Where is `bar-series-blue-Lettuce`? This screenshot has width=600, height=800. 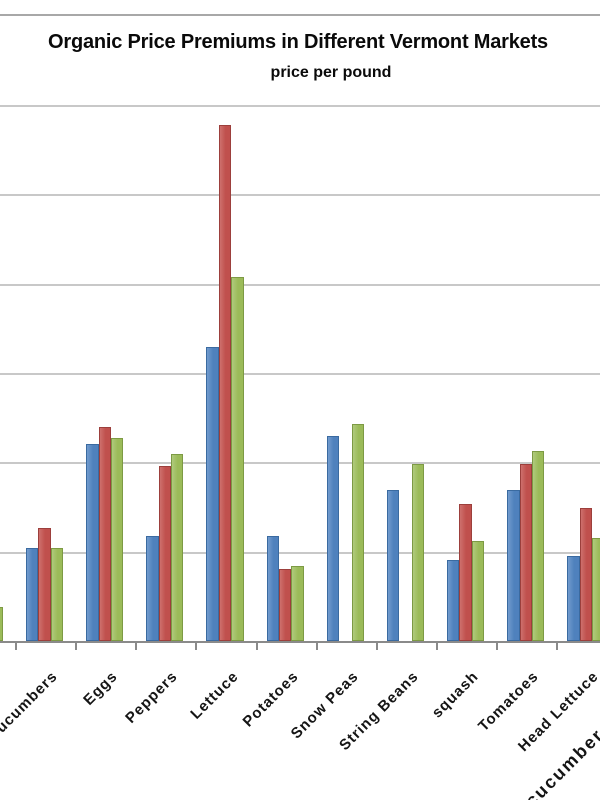 bar-series-blue-Lettuce is located at coordinates (212, 494).